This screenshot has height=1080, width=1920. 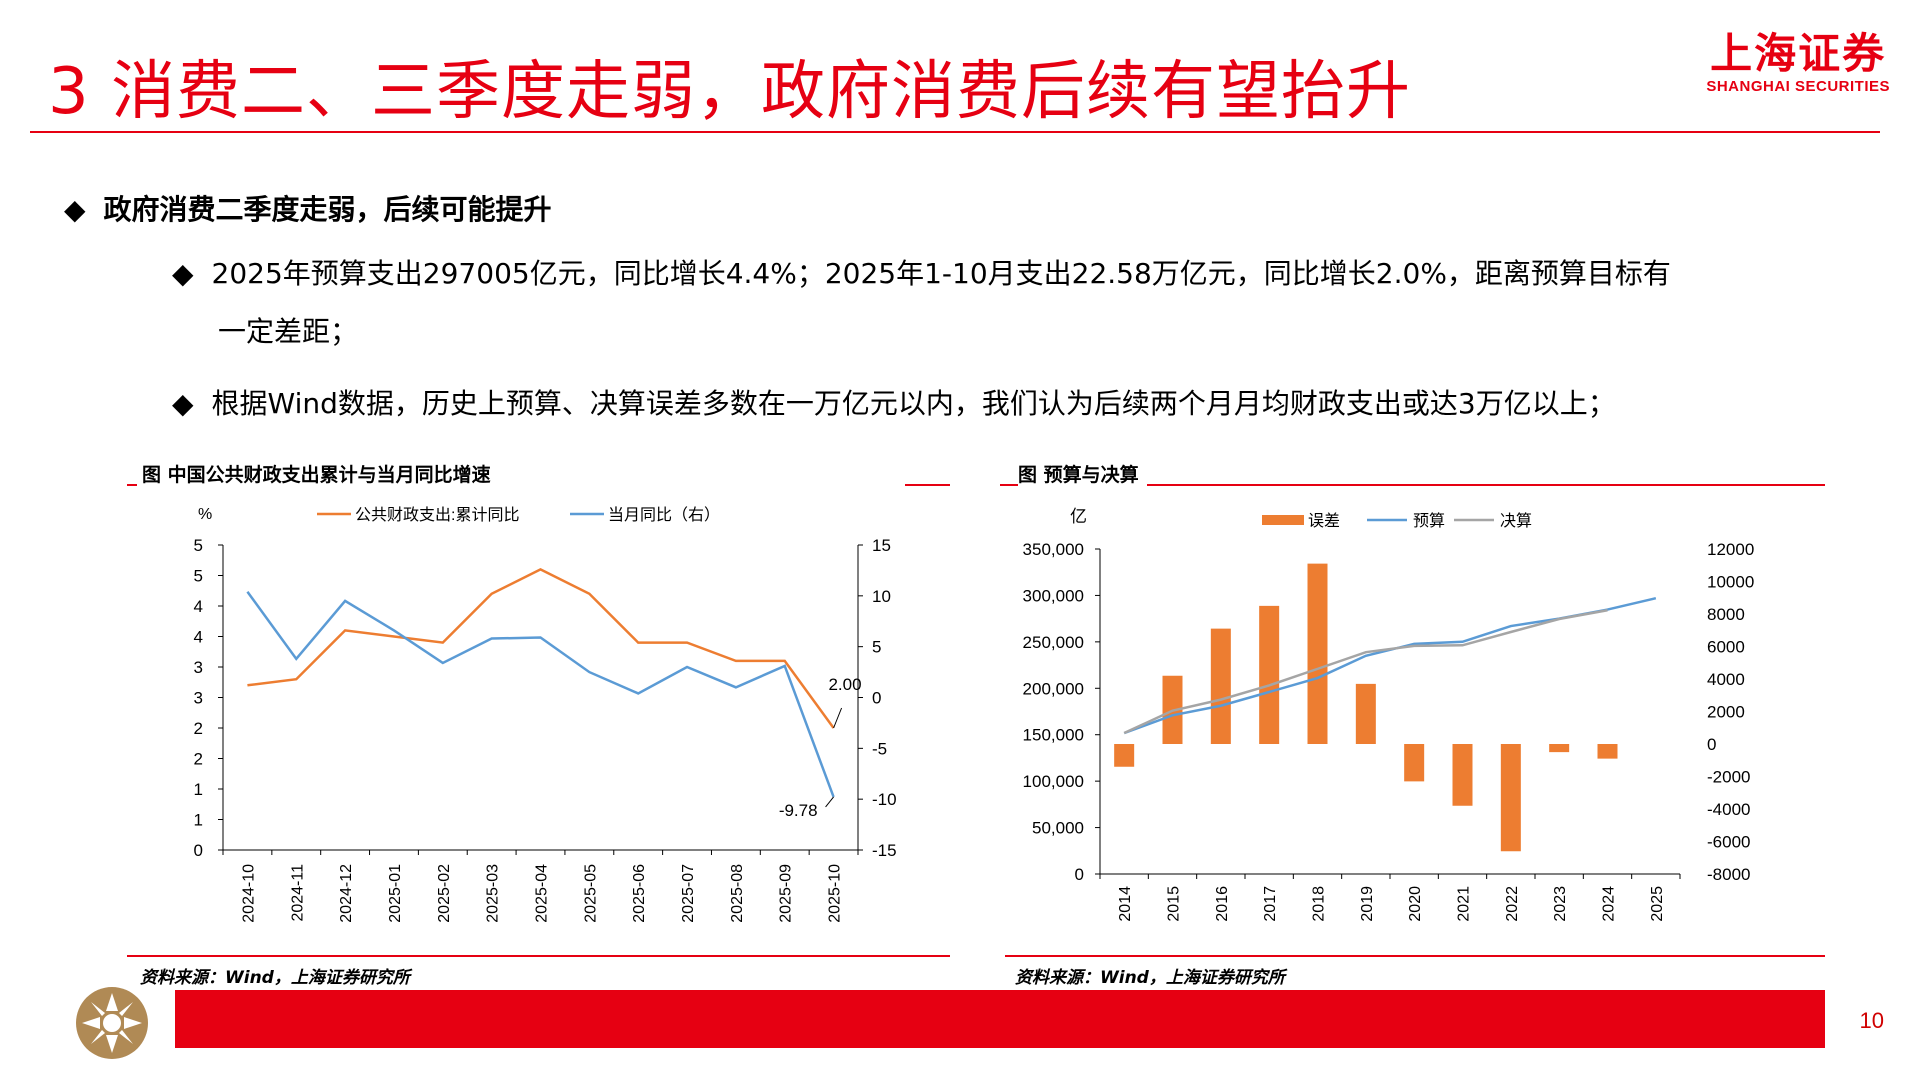 What do you see at coordinates (1728, 874) in the screenshot?
I see `y-right-tick-label: -8000` at bounding box center [1728, 874].